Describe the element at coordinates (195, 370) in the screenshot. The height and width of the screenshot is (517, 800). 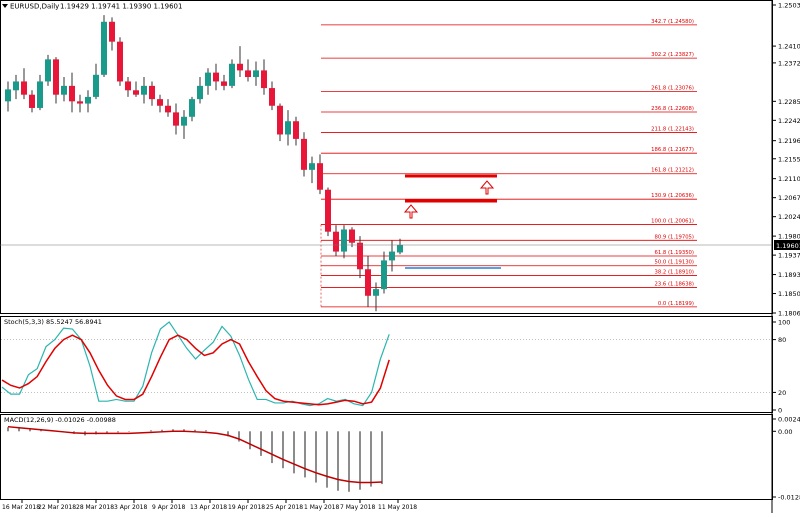
I see `stoch-signal-line` at that location.